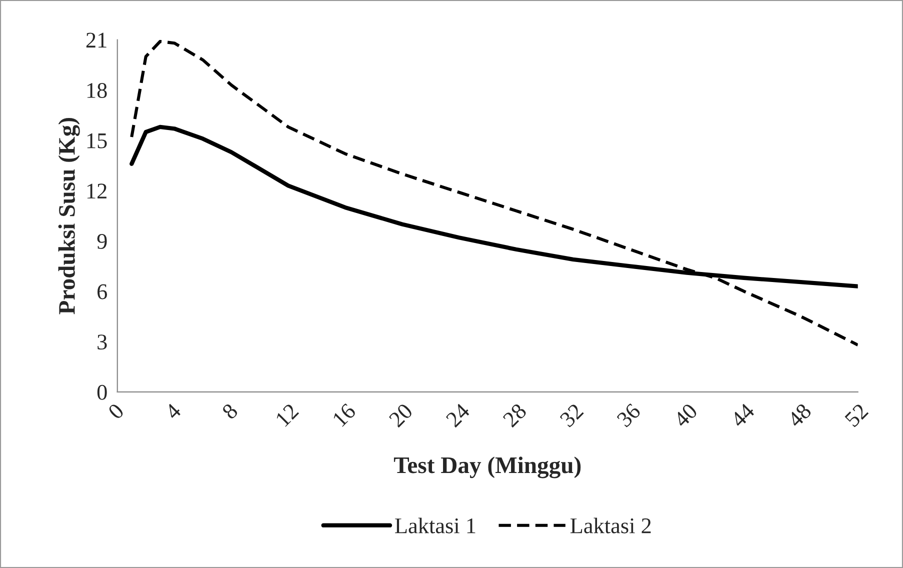  Describe the element at coordinates (571, 415) in the screenshot. I see `x-tick-label: 32` at that location.